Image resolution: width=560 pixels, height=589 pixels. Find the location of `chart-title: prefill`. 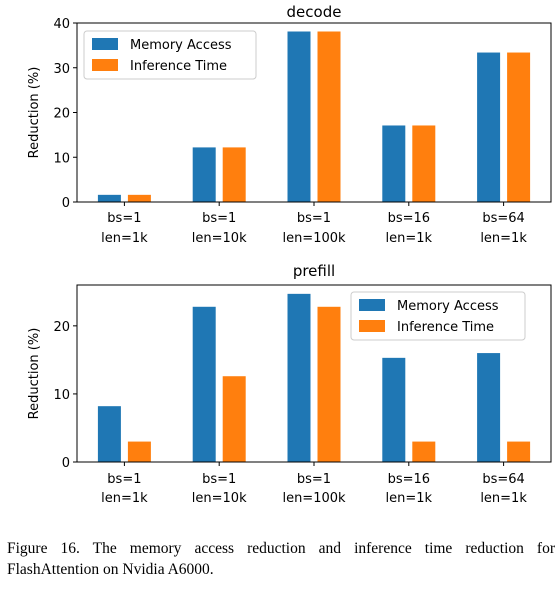

chart-title: prefill is located at coordinates (314, 271).